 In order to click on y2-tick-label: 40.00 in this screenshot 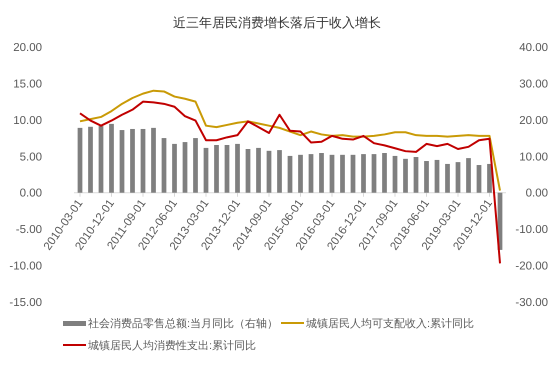, I will do `click(533, 48)`.